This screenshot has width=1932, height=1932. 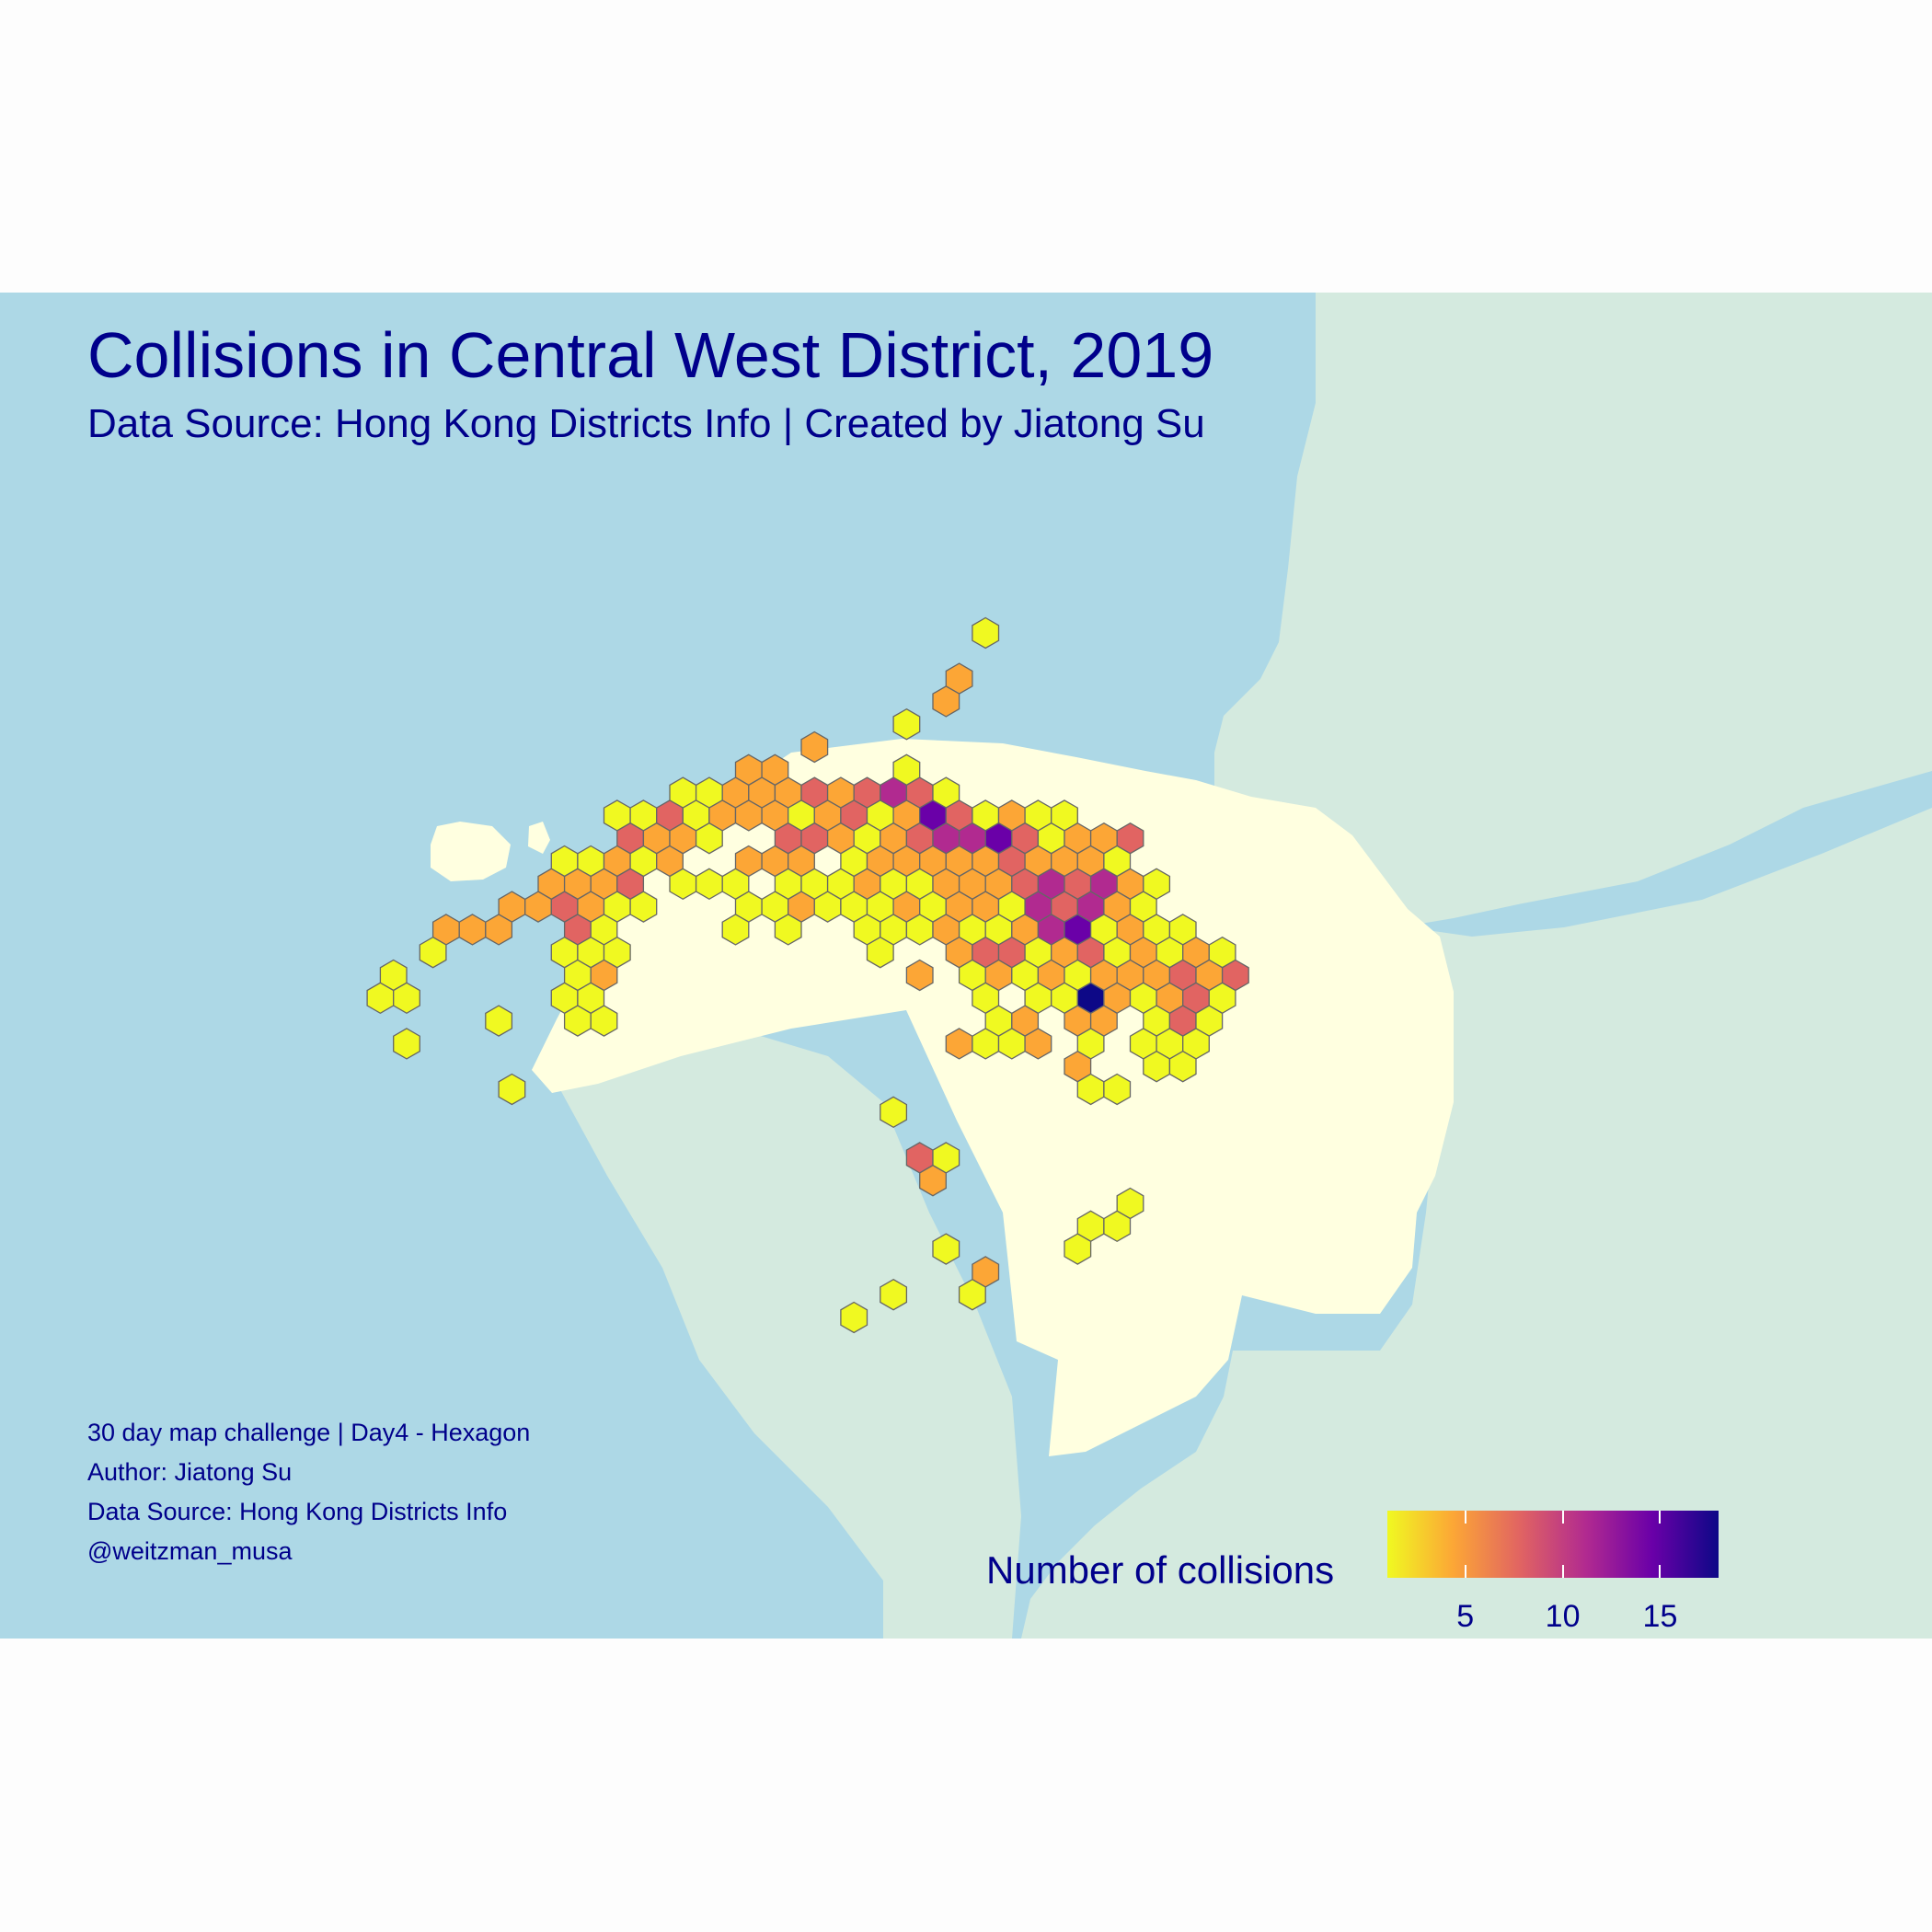 I want to click on caption-line-handle: @weitzman_musa, so click(x=190, y=1551).